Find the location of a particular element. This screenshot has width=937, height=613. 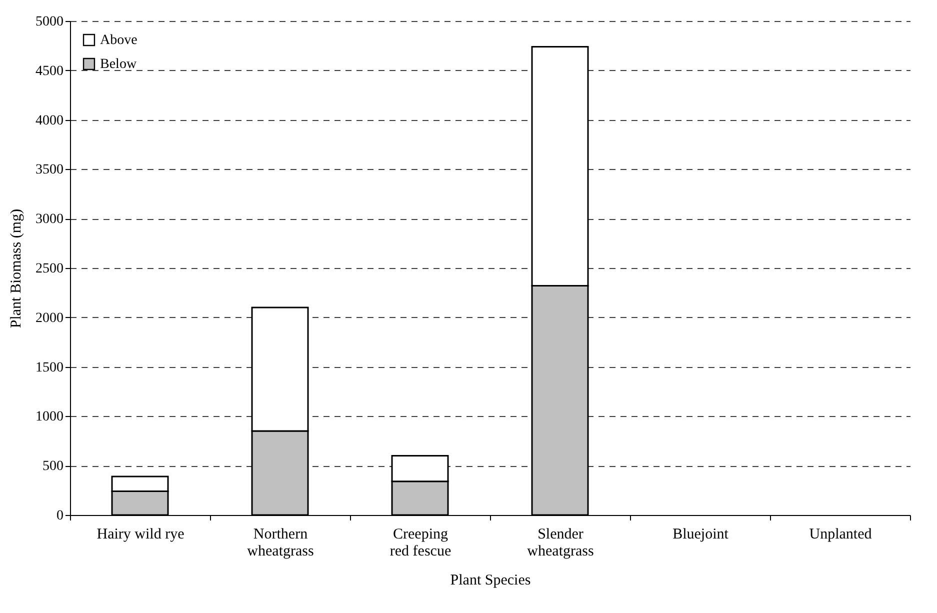

y-axis-title: Plant Biomass (mg) is located at coordinates (16, 268).